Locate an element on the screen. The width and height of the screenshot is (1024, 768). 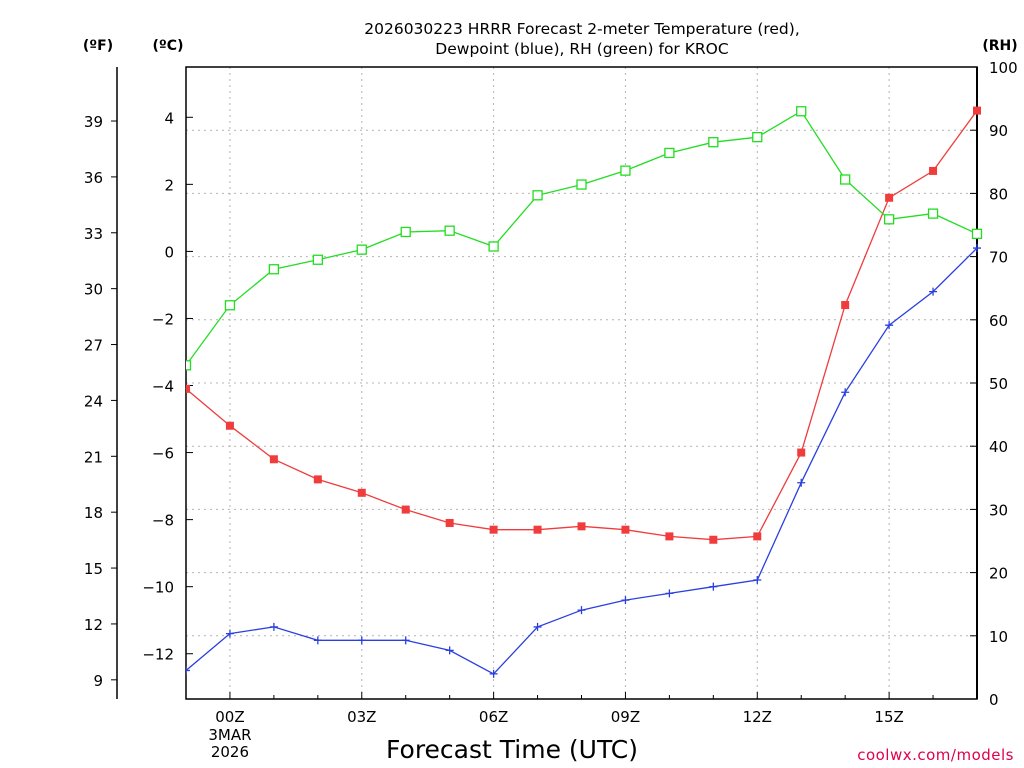
rh-tick-label: 40 is located at coordinates (998, 447).